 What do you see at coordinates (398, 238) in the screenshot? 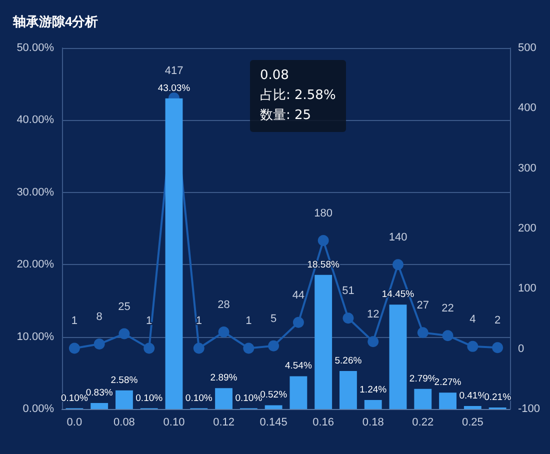
I see `data-label: 140` at bounding box center [398, 238].